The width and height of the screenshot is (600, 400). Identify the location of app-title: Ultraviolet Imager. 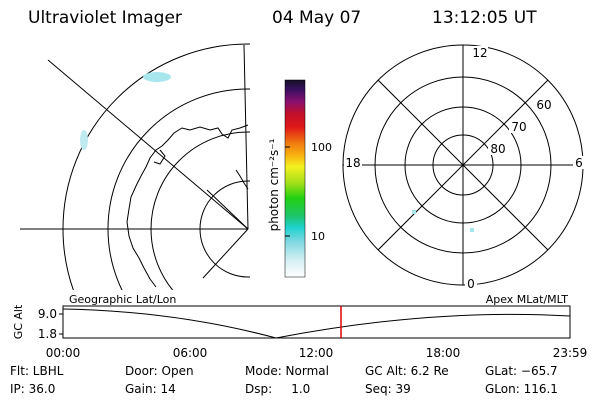
(105, 18).